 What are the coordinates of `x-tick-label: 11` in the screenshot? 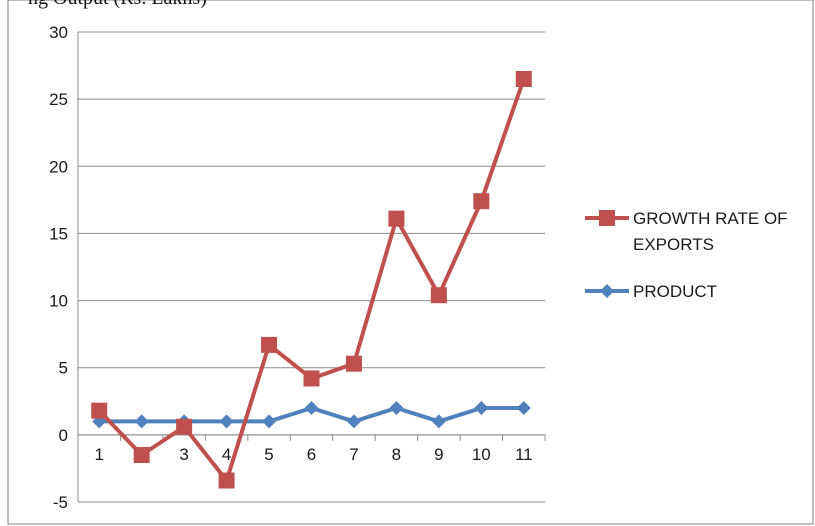 It's located at (524, 454).